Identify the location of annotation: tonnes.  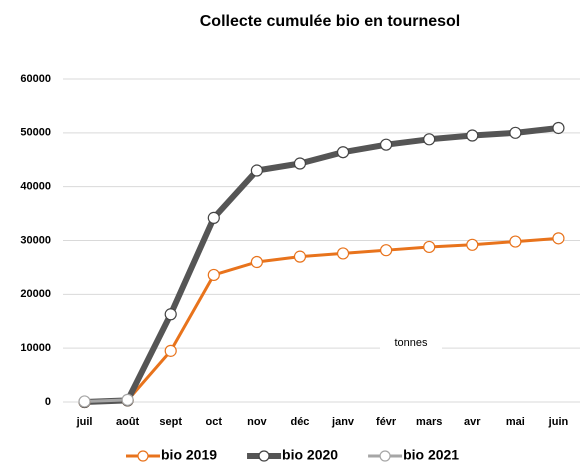
(411, 343).